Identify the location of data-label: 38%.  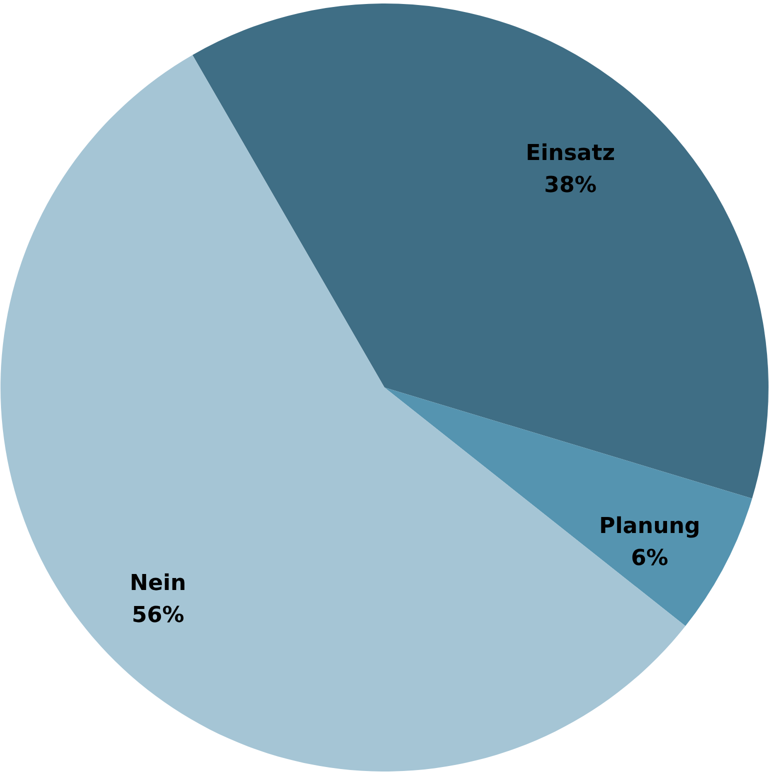
(570, 185).